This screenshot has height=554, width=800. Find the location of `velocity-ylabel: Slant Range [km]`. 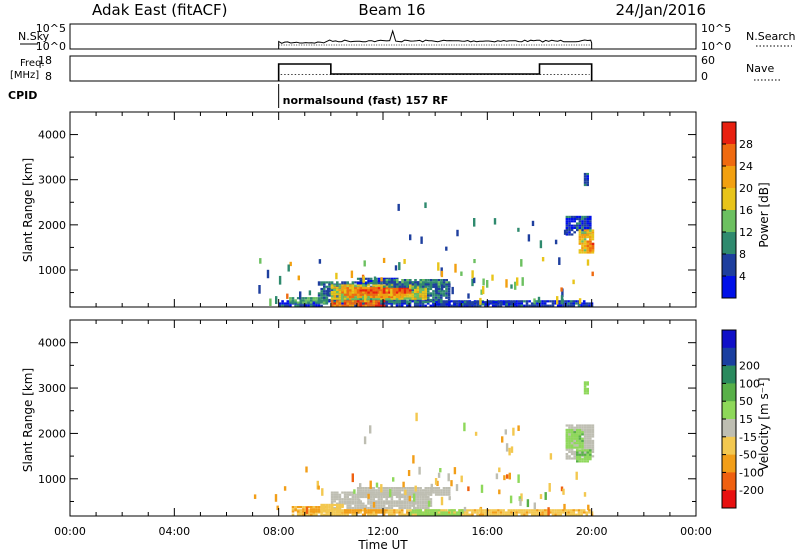

velocity-ylabel: Slant Range [km] is located at coordinates (28, 420).